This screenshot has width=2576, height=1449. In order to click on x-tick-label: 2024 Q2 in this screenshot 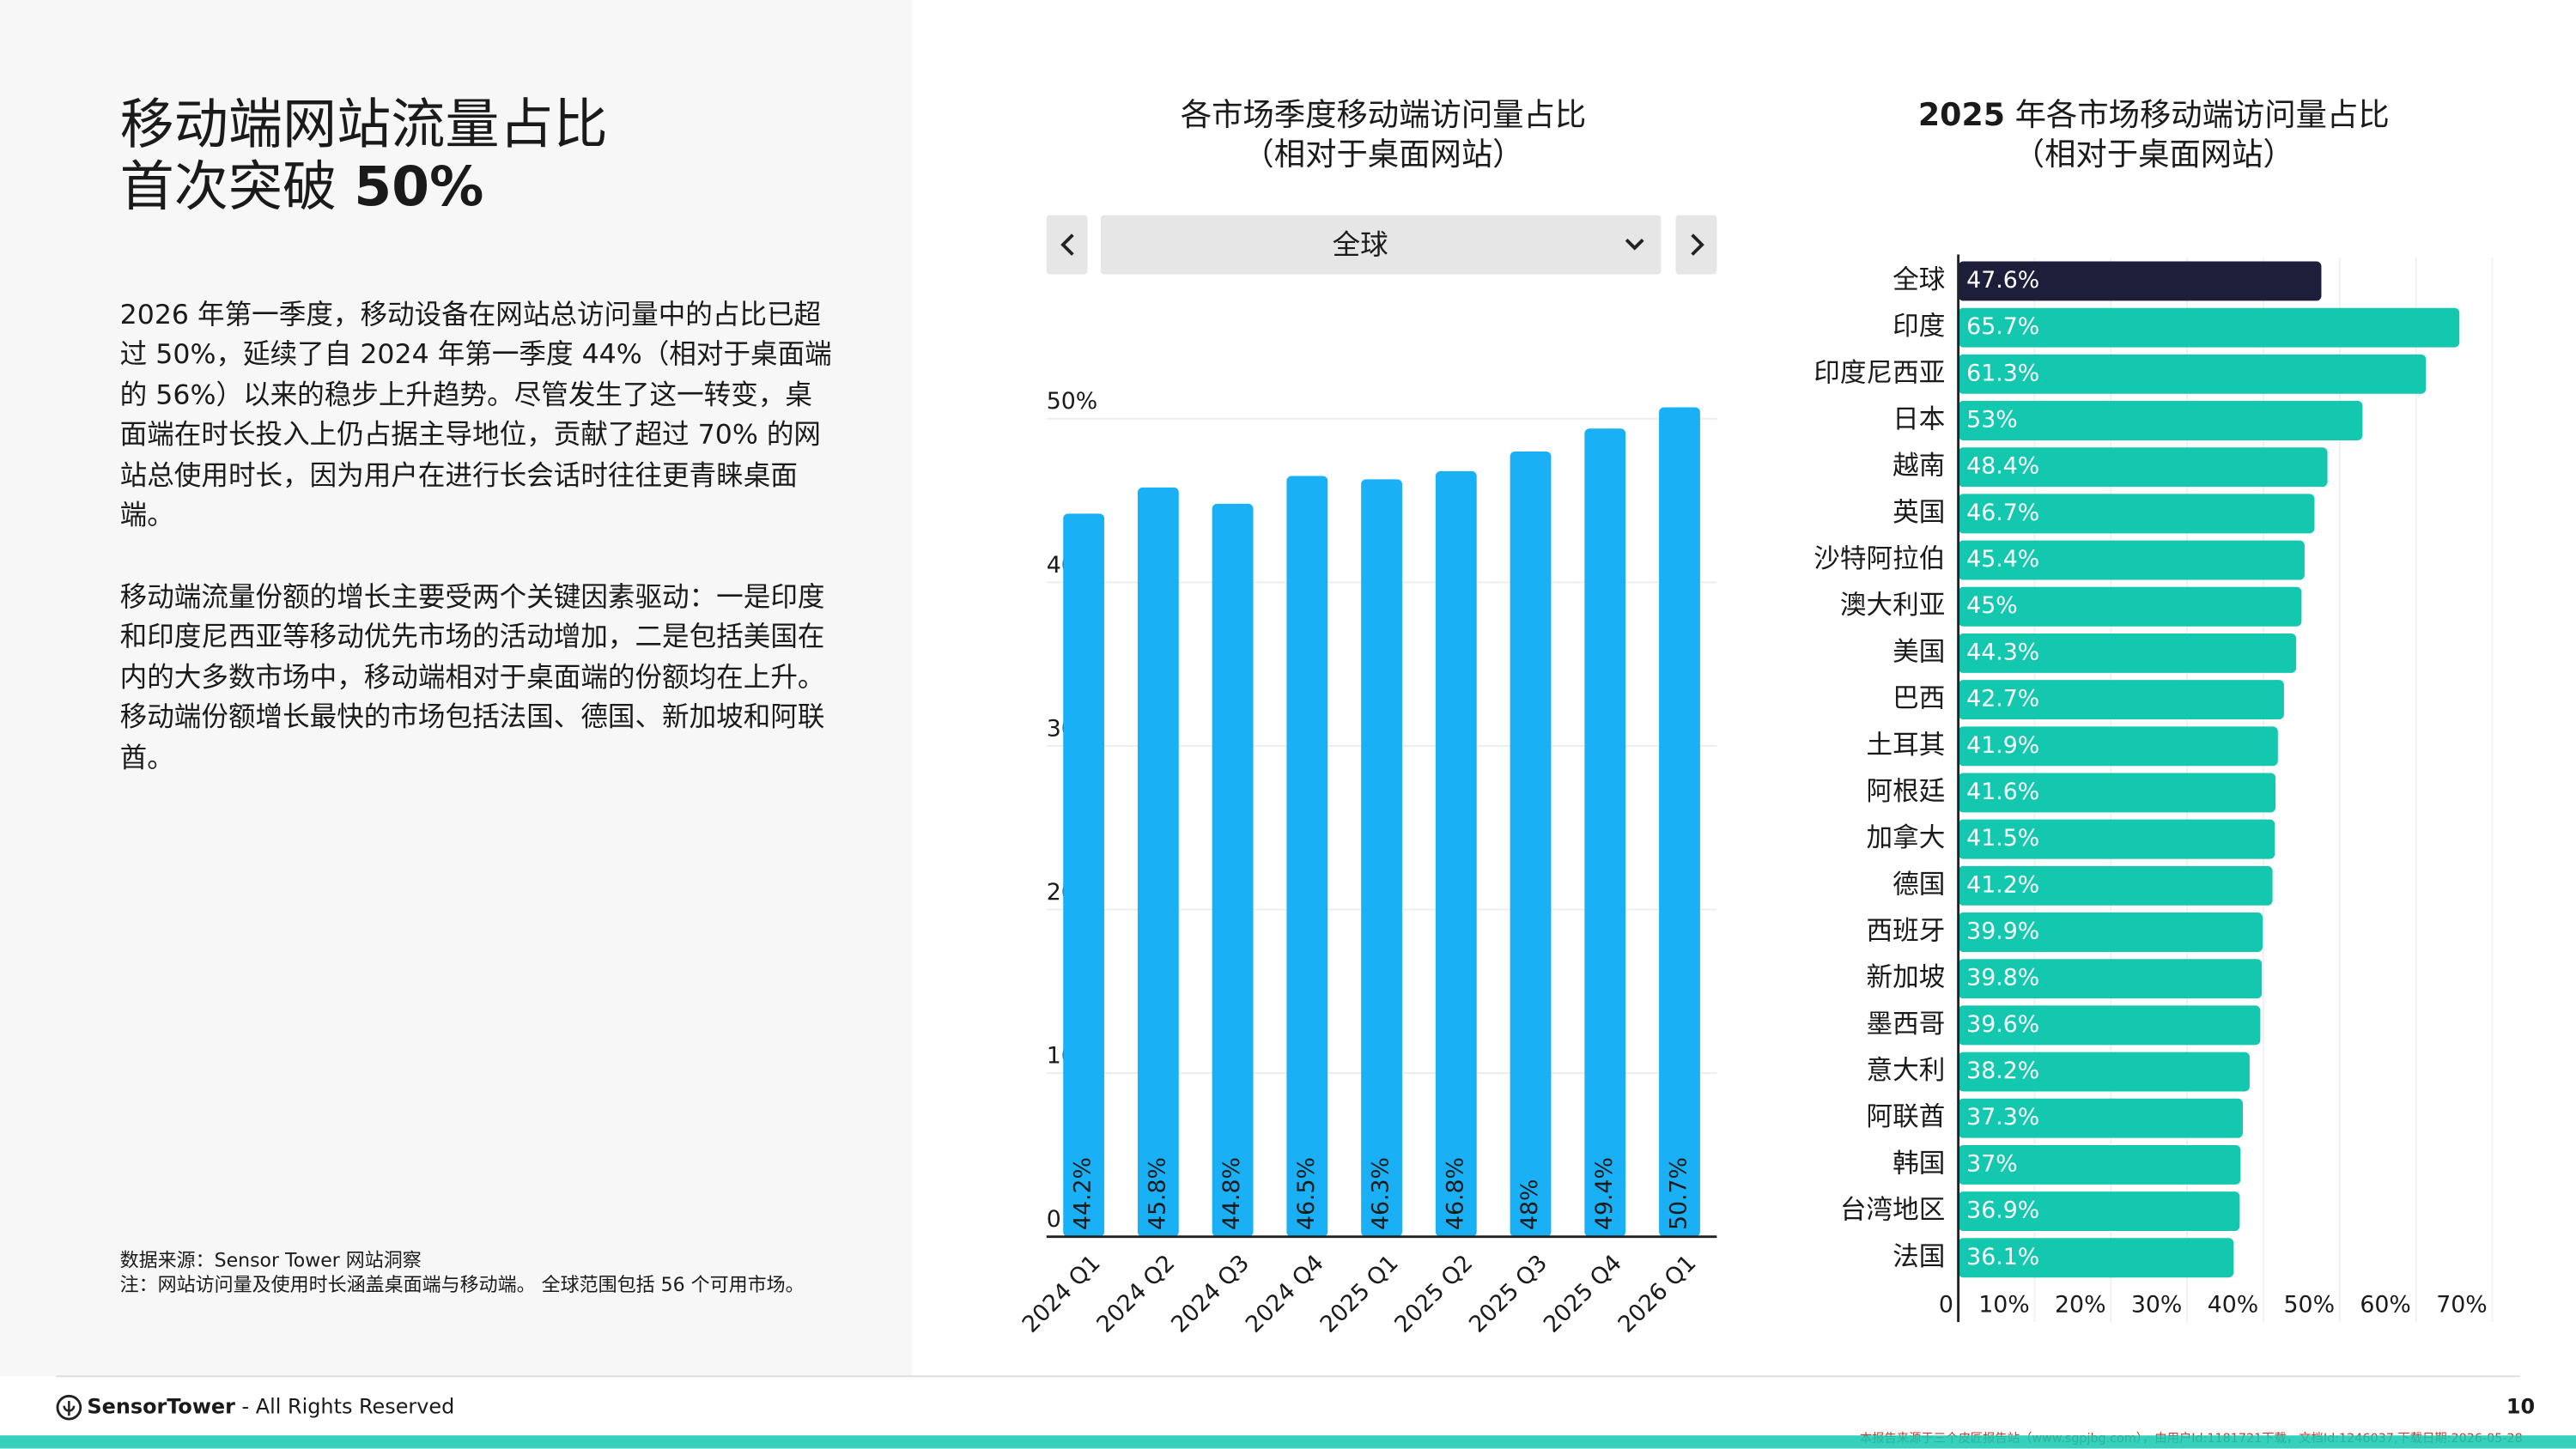, I will do `click(1135, 1294)`.